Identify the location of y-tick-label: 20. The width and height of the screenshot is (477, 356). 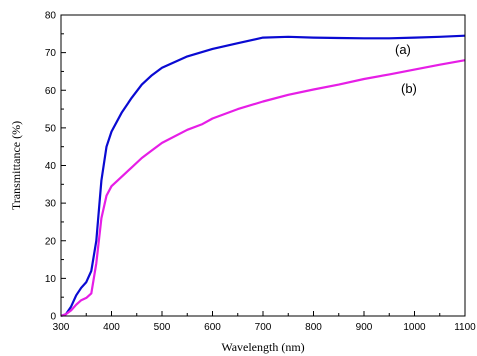
(51, 241).